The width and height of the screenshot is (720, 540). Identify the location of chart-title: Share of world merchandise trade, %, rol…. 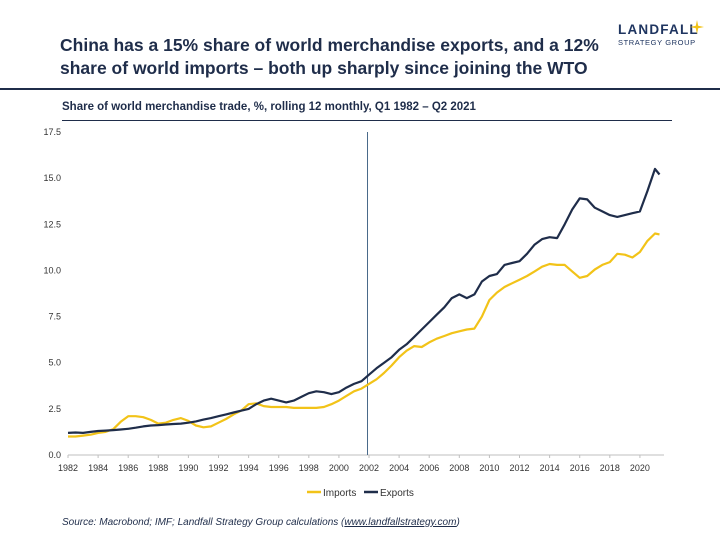
(269, 107).